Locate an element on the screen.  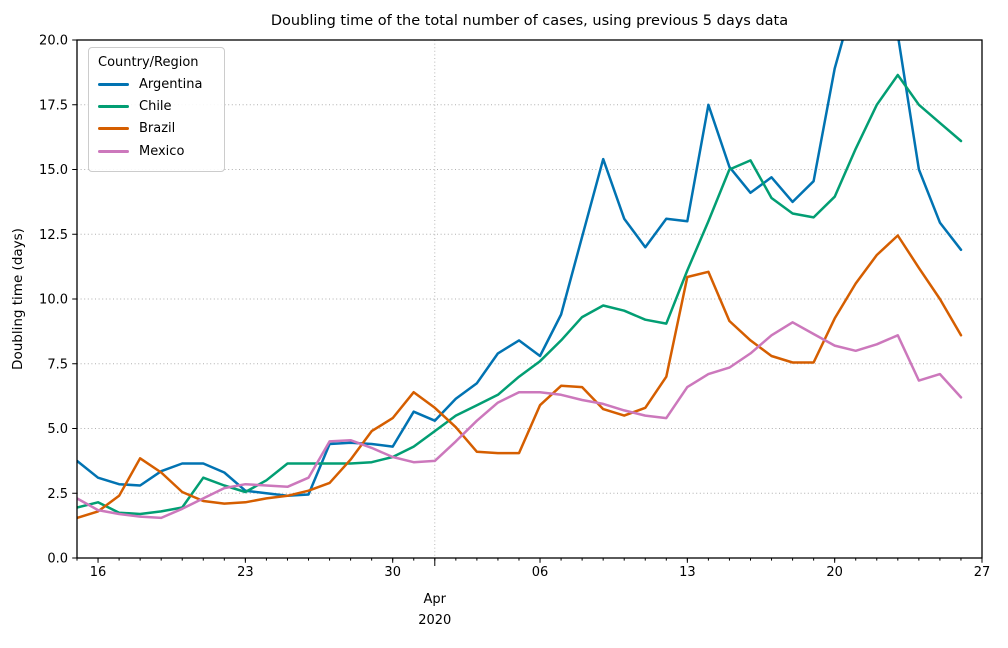
y-tick-label: 2.5 is located at coordinates (57, 494).